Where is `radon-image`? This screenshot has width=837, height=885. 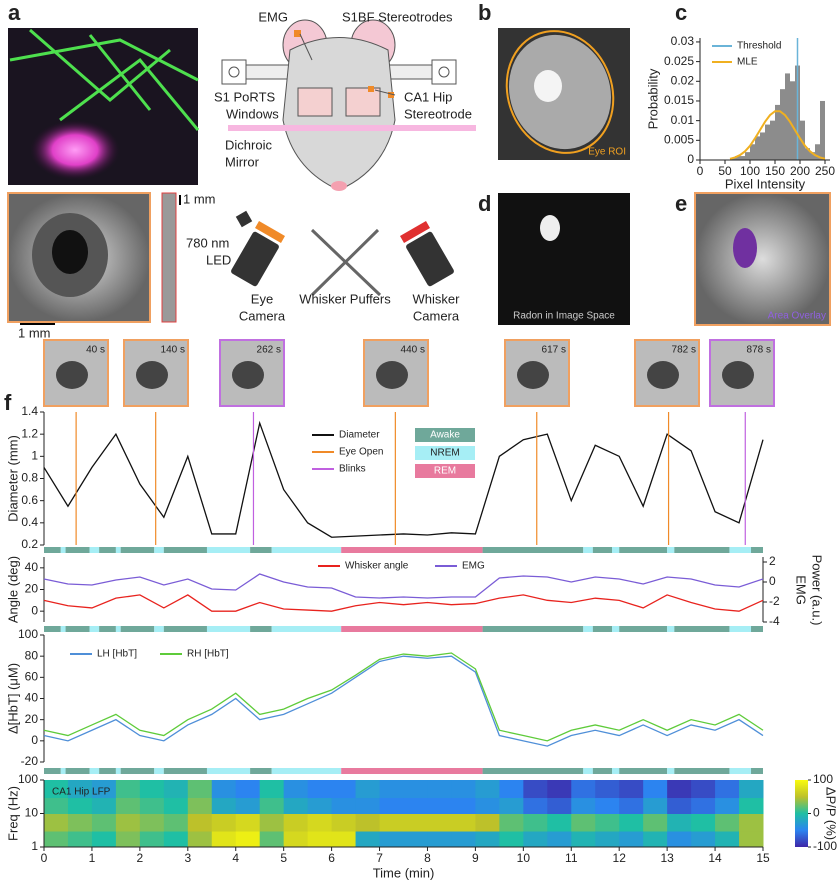 radon-image is located at coordinates (564, 259).